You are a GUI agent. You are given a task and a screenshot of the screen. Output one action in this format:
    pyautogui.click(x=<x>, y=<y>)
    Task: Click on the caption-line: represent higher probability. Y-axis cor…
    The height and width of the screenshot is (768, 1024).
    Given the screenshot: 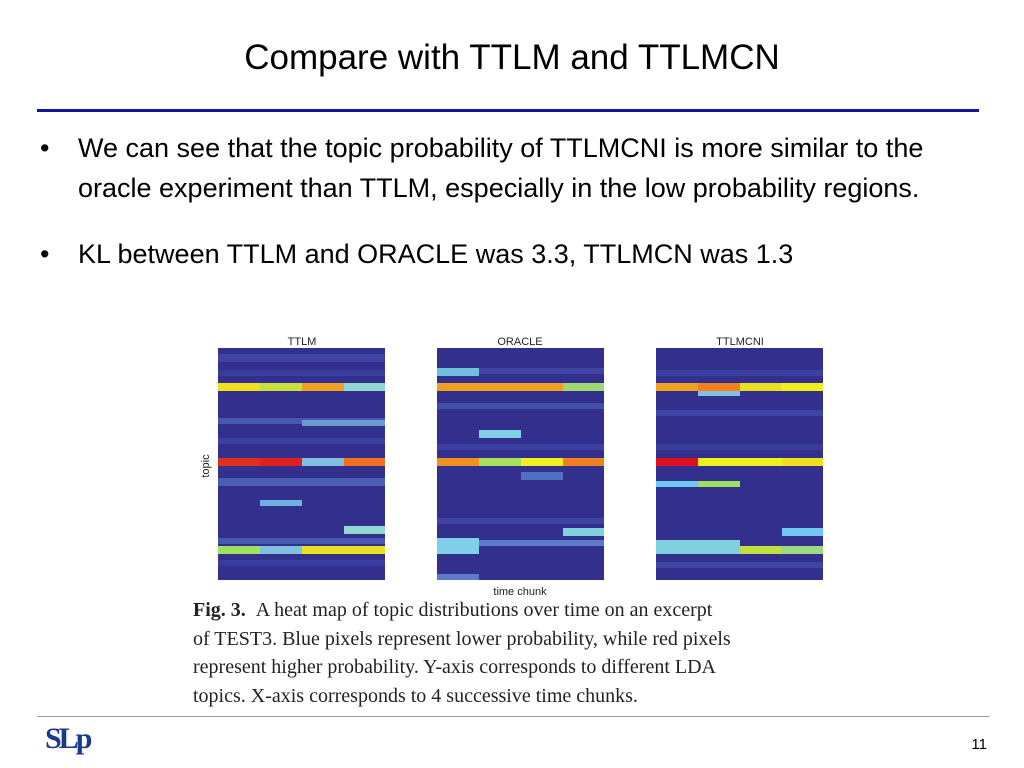 What is the action you would take?
    pyautogui.click(x=454, y=667)
    